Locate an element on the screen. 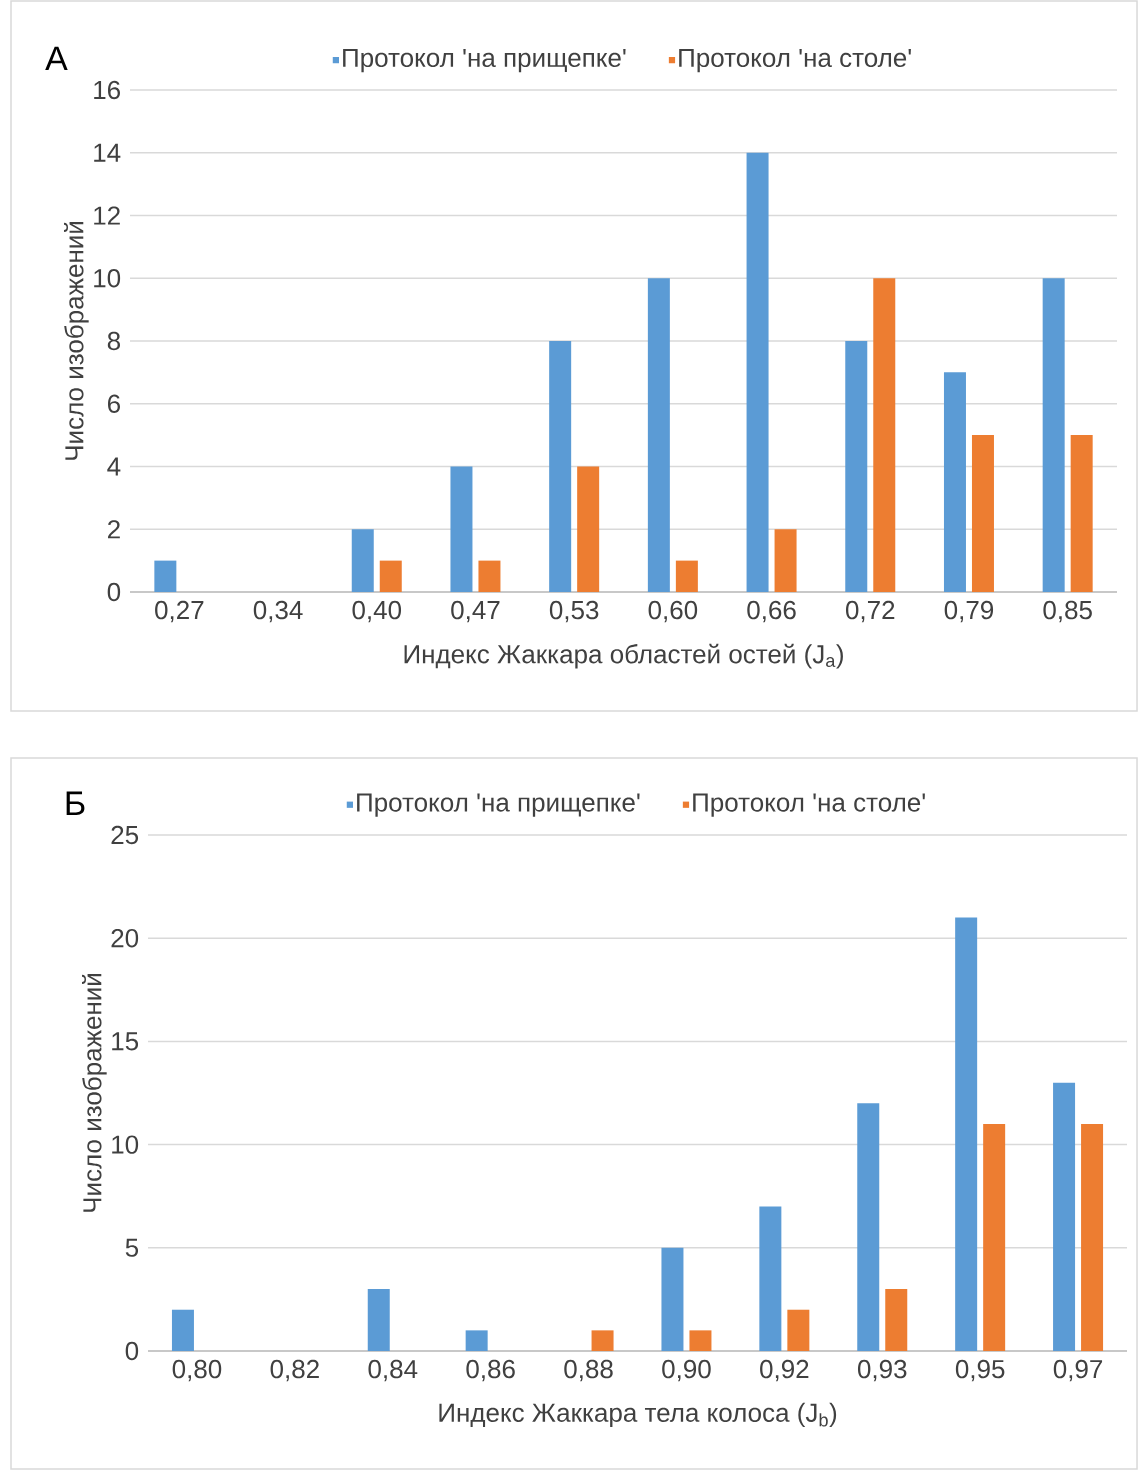  y-tick-label: 4 is located at coordinates (114, 466).